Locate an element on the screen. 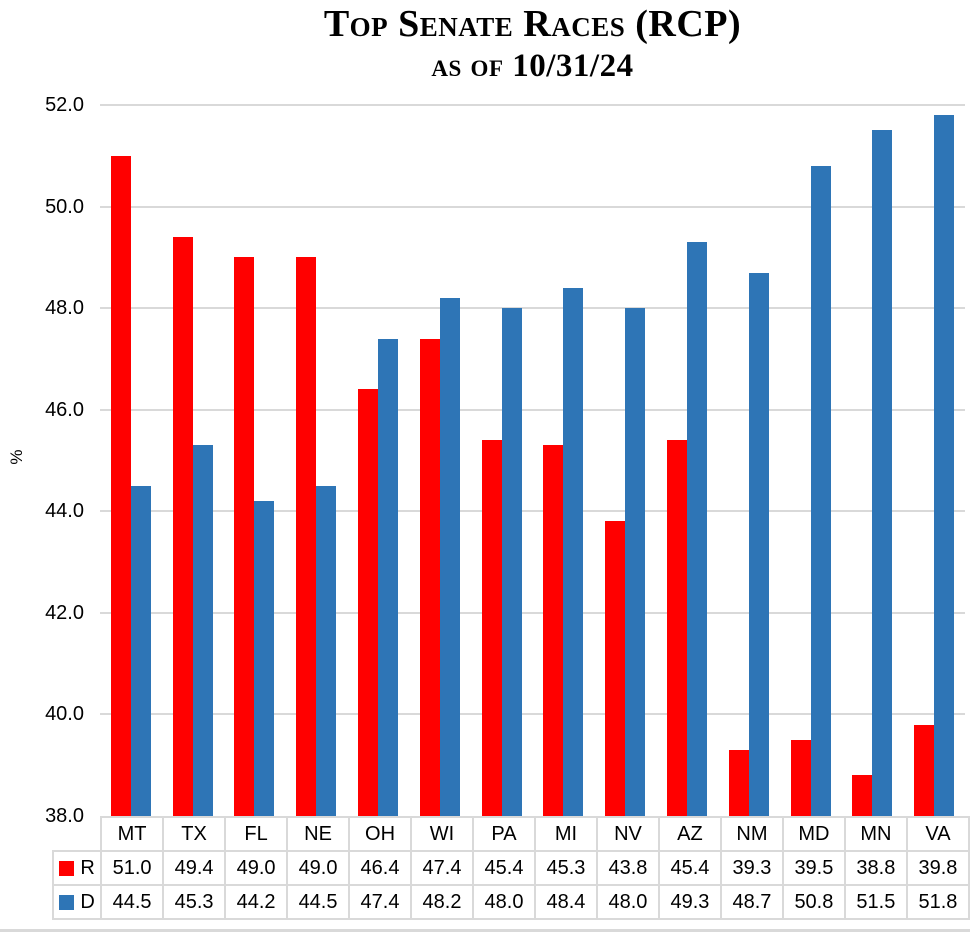  value-cell-r-fl: 49.0 is located at coordinates (256, 868).